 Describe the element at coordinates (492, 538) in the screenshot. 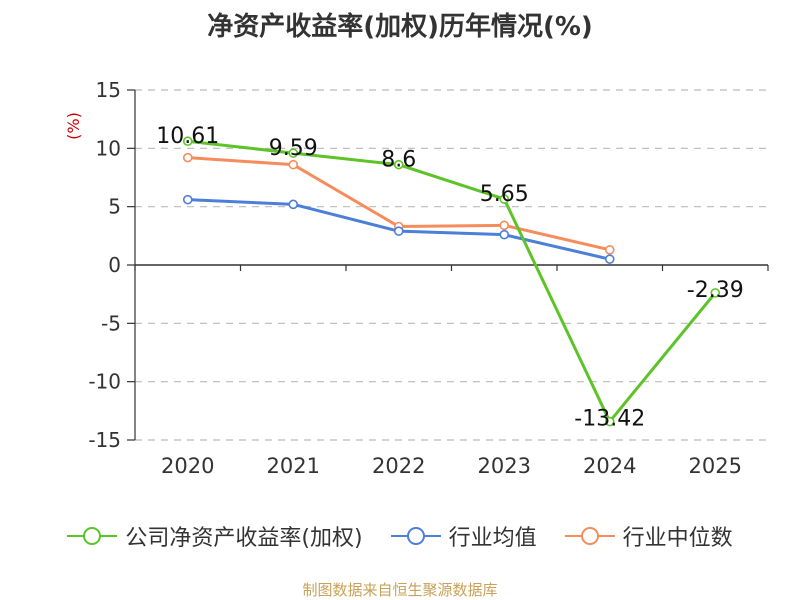

I see `legend-label: 行业均值` at that location.